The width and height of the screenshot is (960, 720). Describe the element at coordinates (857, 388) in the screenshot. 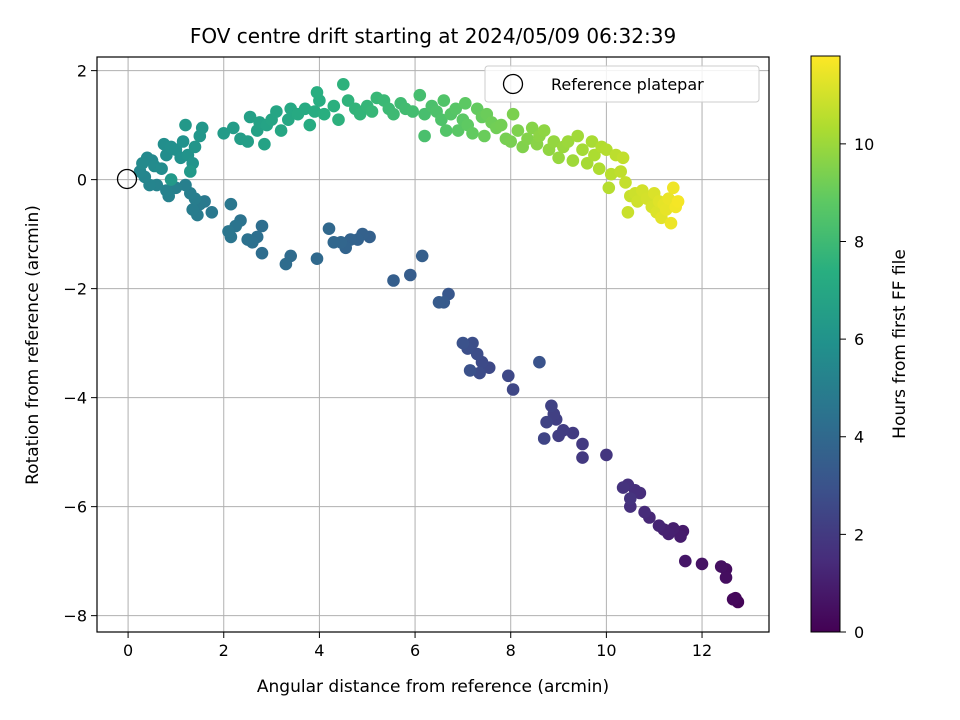

I see `colorbar-ticks: 0 2 4 6 8 10` at that location.